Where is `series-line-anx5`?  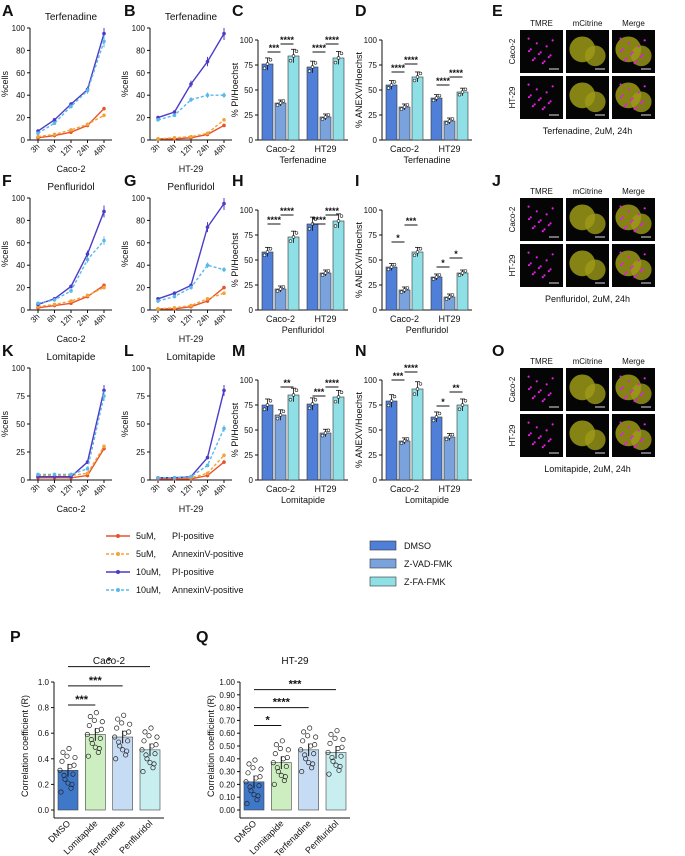 series-line-anx5 is located at coordinates (71, 461).